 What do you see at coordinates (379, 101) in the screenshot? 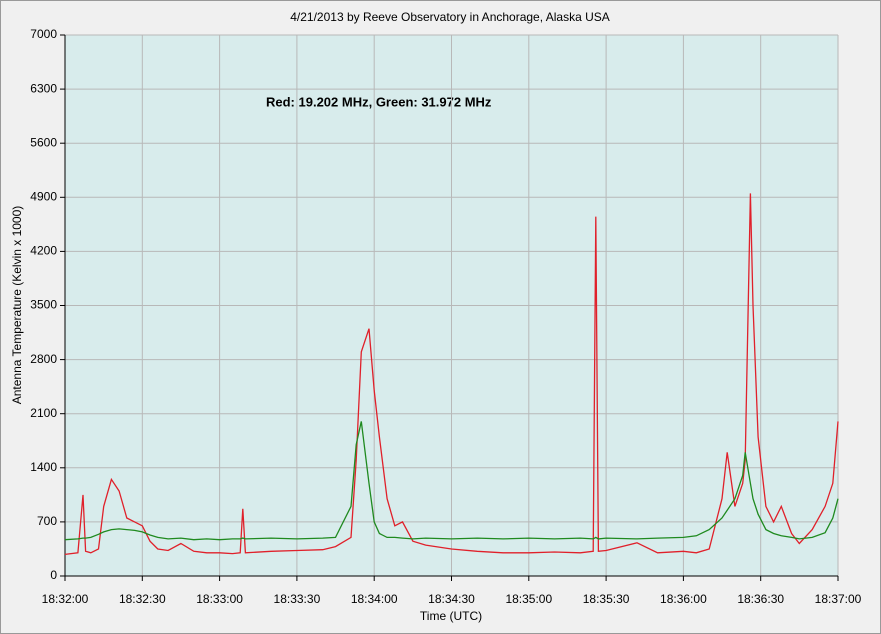
I see `annotation: Red: 19.202 MHz, Green: 31.972 MHz` at bounding box center [379, 101].